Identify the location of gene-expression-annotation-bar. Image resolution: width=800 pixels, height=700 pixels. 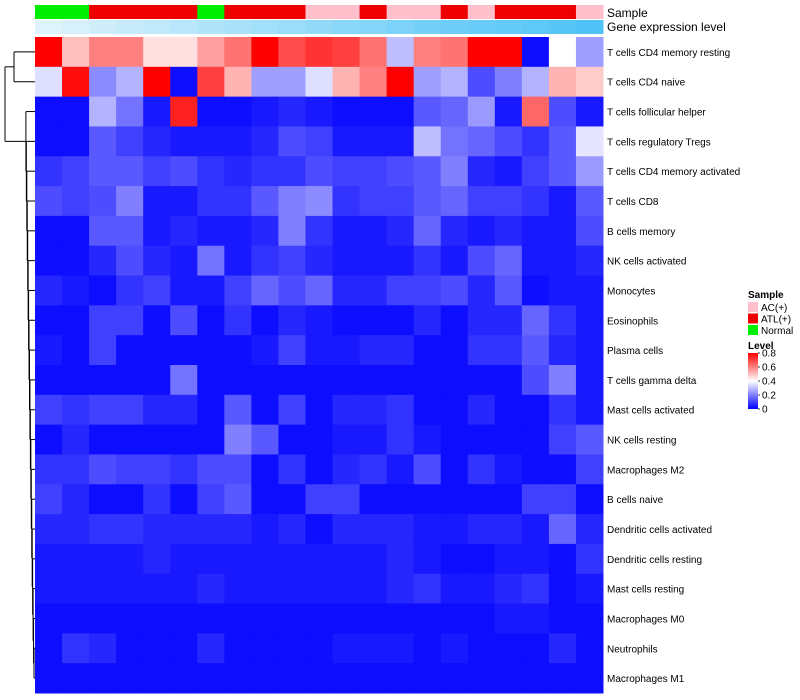
(319, 27).